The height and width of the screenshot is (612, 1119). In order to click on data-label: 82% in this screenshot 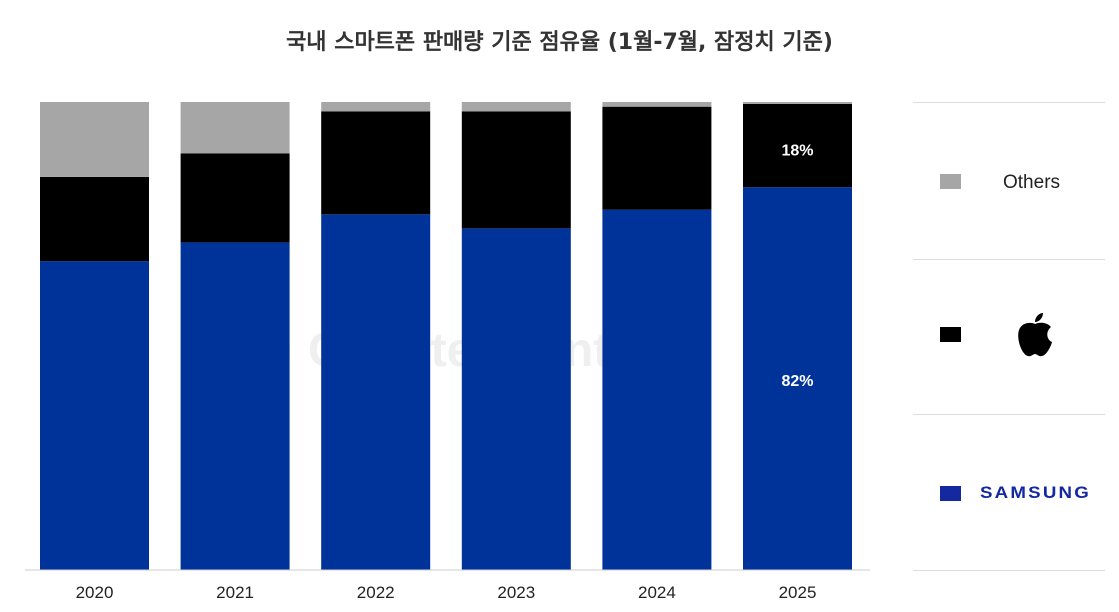, I will do `click(797, 381)`.